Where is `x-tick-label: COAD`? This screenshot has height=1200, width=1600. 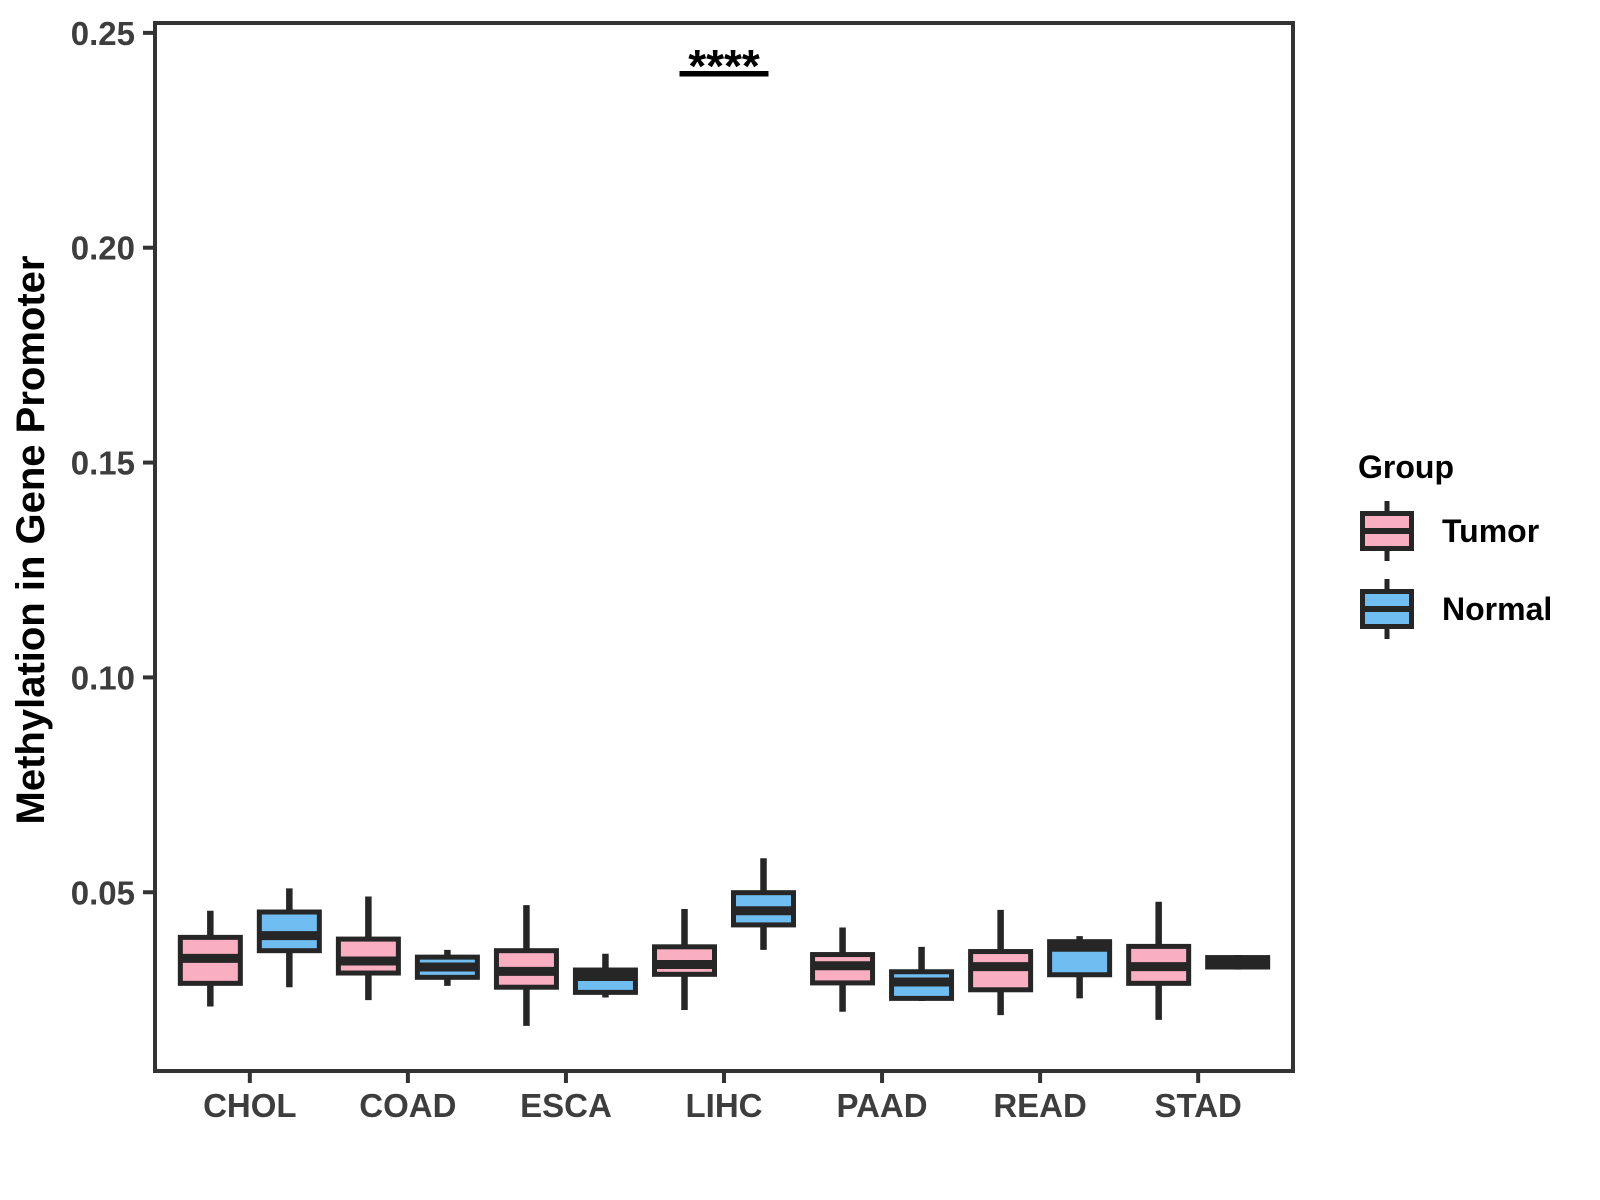 x-tick-label: COAD is located at coordinates (407, 1105).